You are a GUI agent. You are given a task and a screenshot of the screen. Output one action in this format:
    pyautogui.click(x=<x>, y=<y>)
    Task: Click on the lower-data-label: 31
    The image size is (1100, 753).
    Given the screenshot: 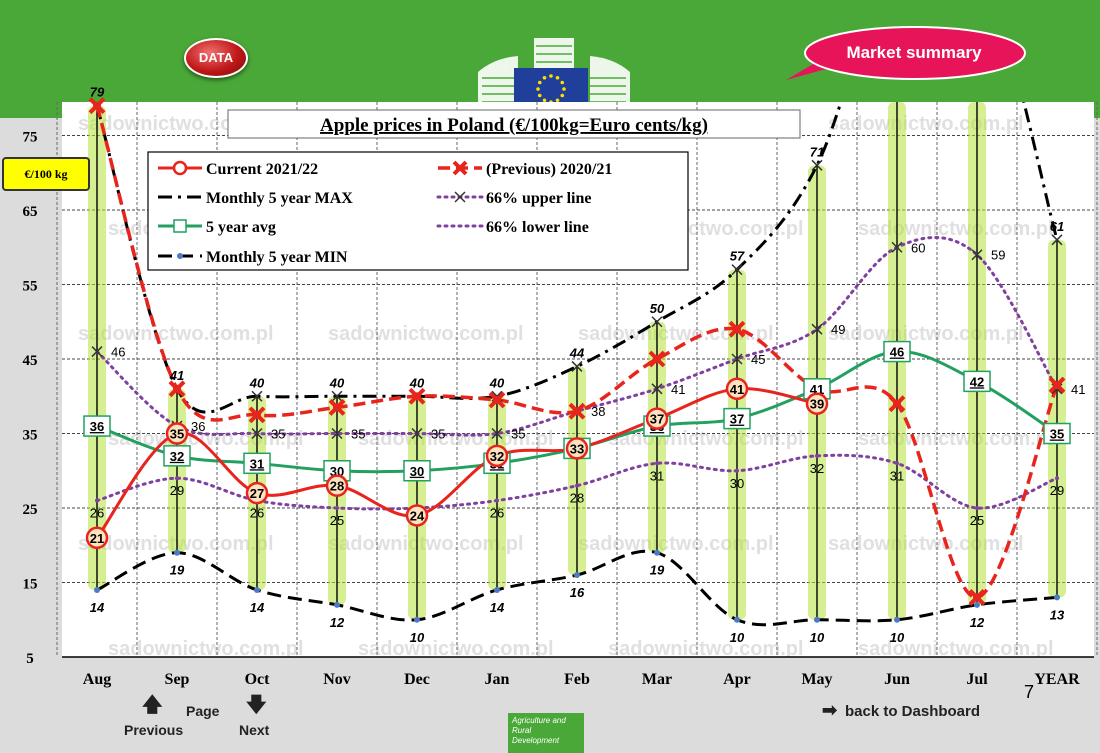 What is the action you would take?
    pyautogui.click(x=897, y=475)
    